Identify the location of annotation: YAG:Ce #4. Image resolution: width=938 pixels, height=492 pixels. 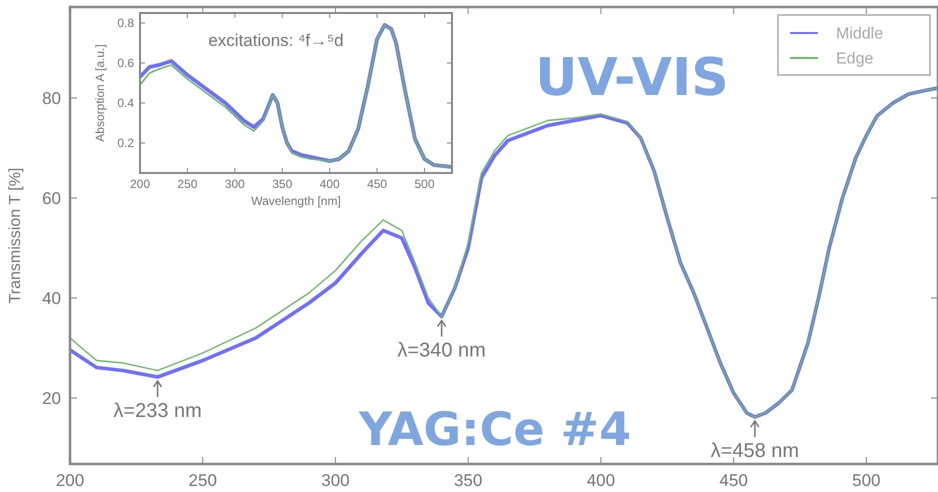
(495, 429).